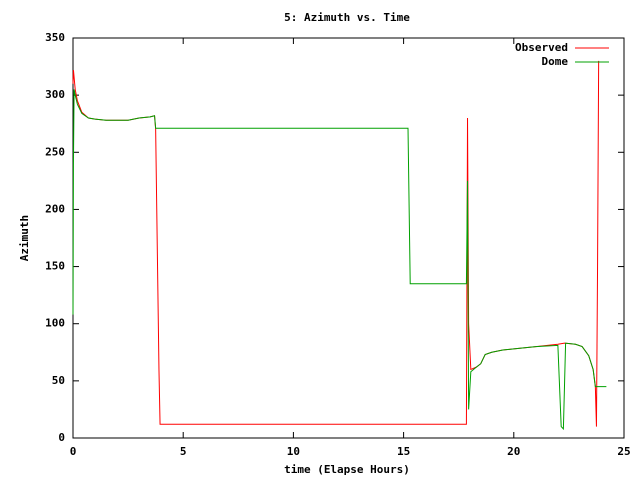 Image resolution: width=640 pixels, height=480 pixels. What do you see at coordinates (24, 238) in the screenshot?
I see `y-axis-label: Azimuth` at bounding box center [24, 238].